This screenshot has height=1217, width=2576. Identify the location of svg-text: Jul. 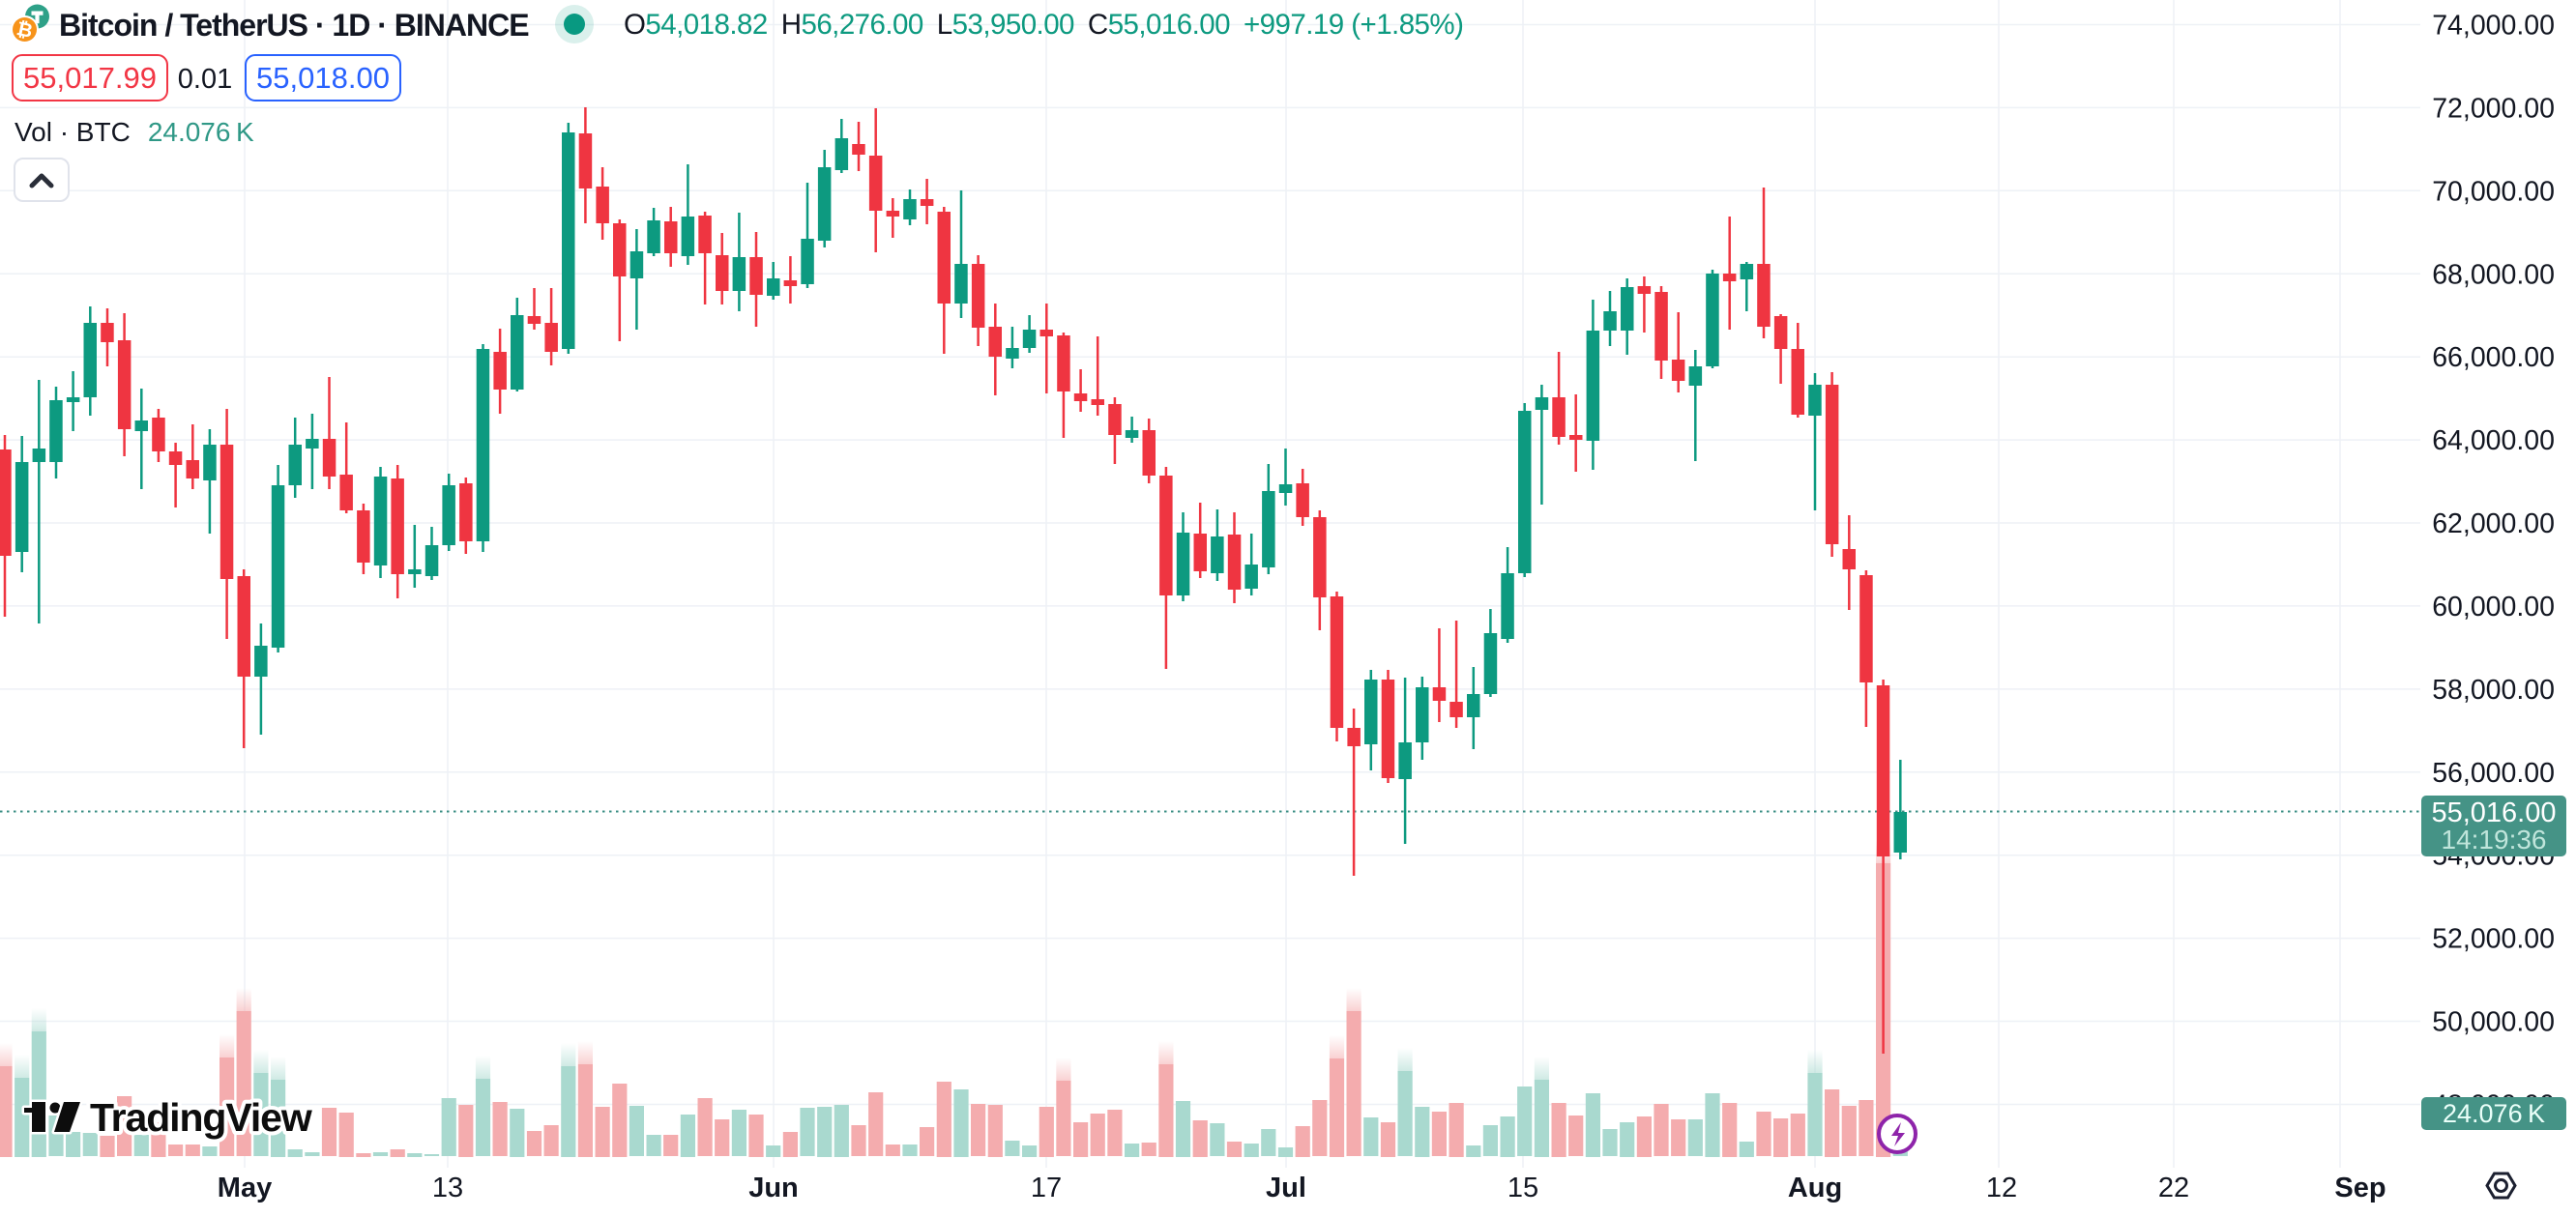
(1286, 1188).